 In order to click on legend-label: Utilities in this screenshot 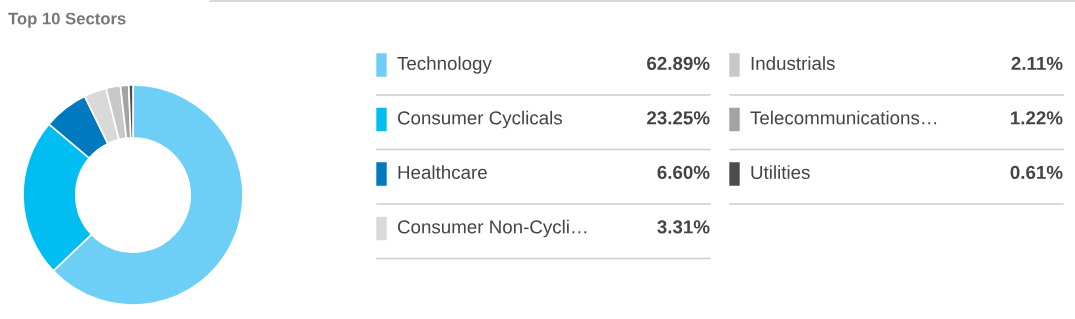, I will do `click(780, 172)`.